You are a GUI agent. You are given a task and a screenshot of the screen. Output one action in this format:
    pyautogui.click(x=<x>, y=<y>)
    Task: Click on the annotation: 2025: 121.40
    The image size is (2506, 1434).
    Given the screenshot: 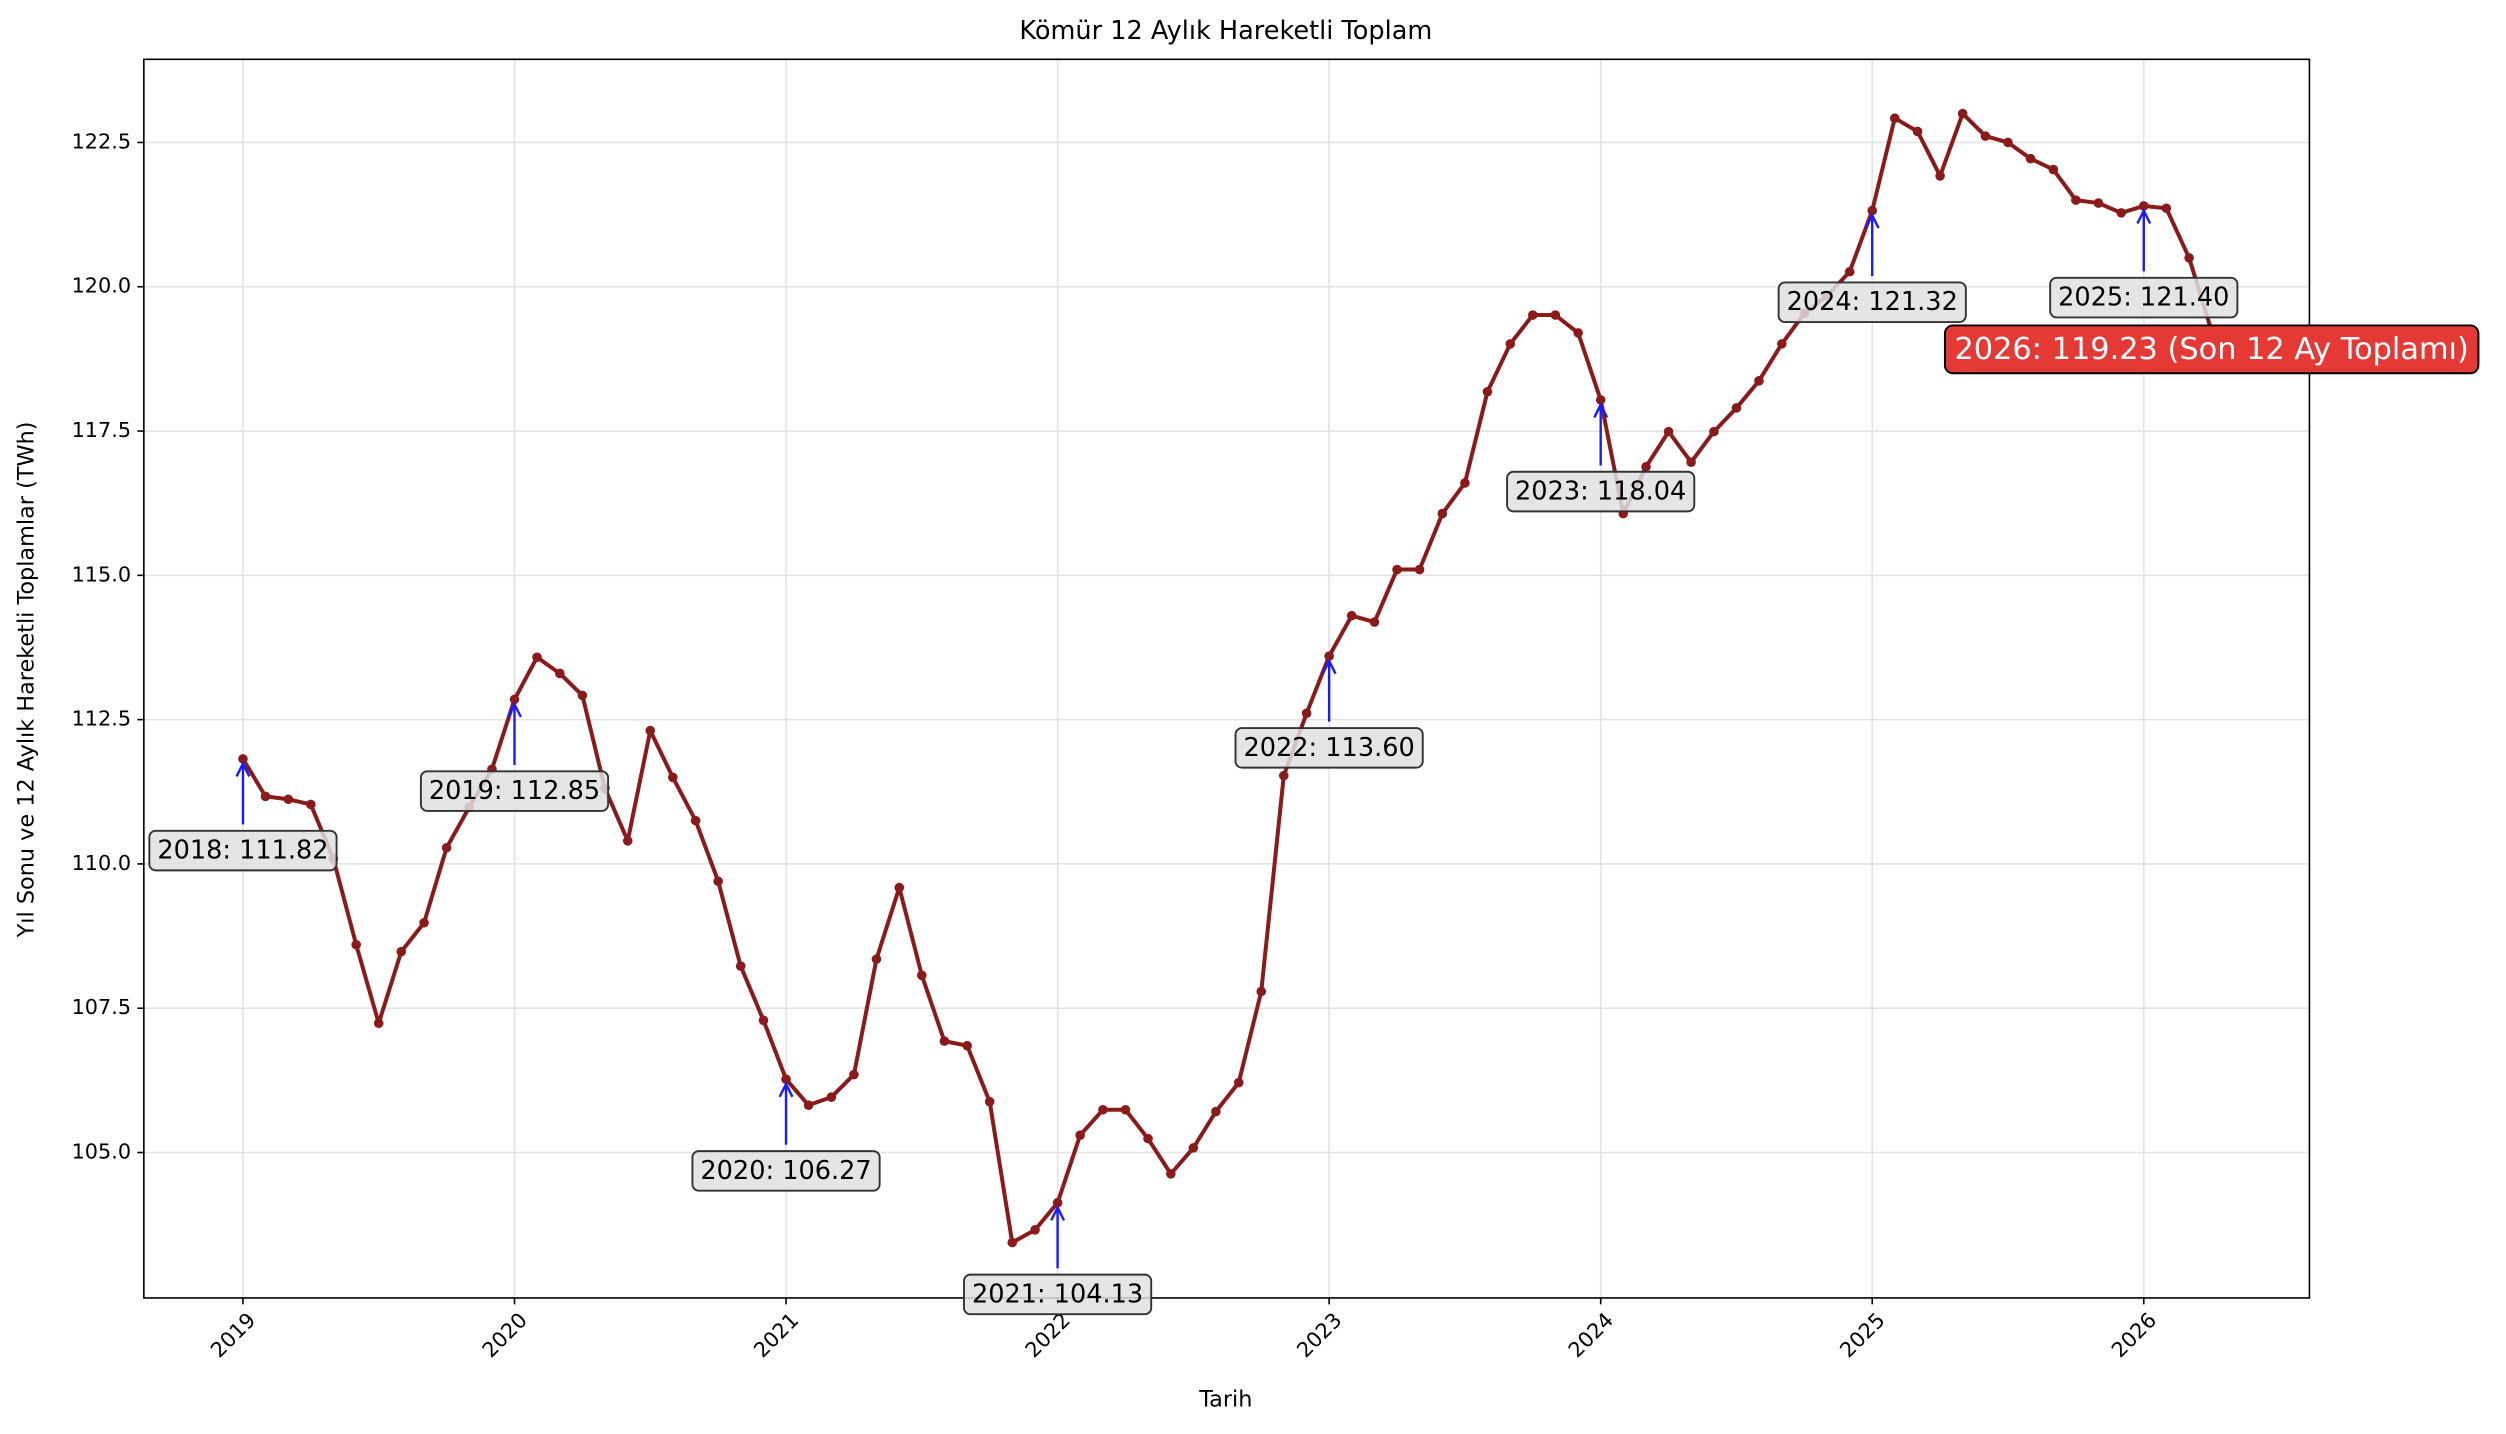 What is the action you would take?
    pyautogui.click(x=2144, y=297)
    